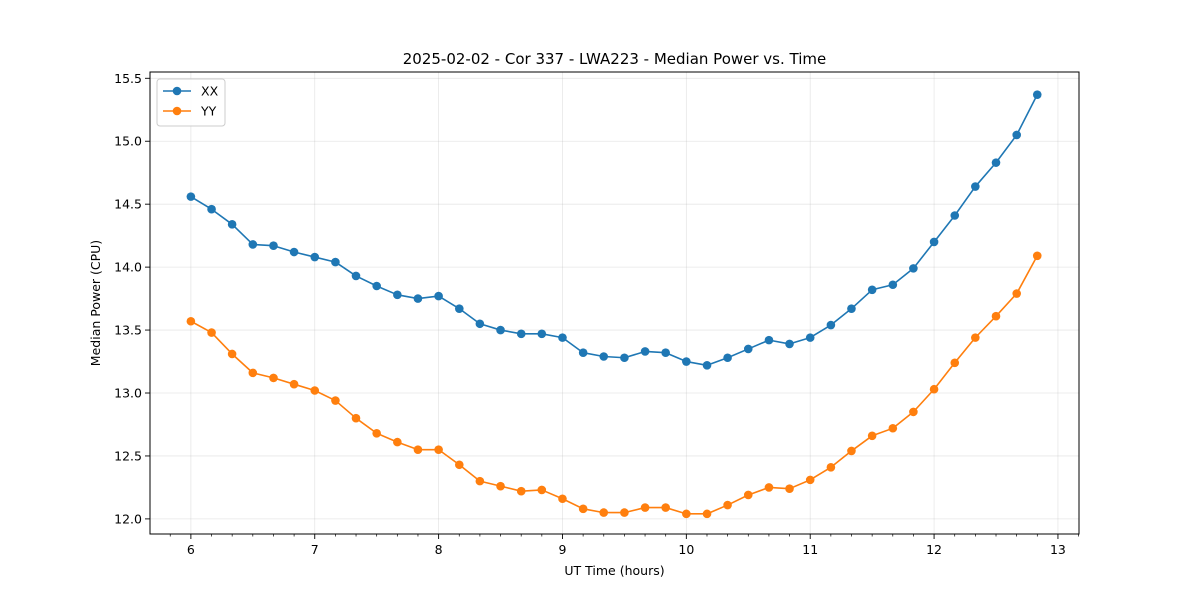 This screenshot has width=1200, height=600. I want to click on x-tick-label: 6, so click(191, 549).